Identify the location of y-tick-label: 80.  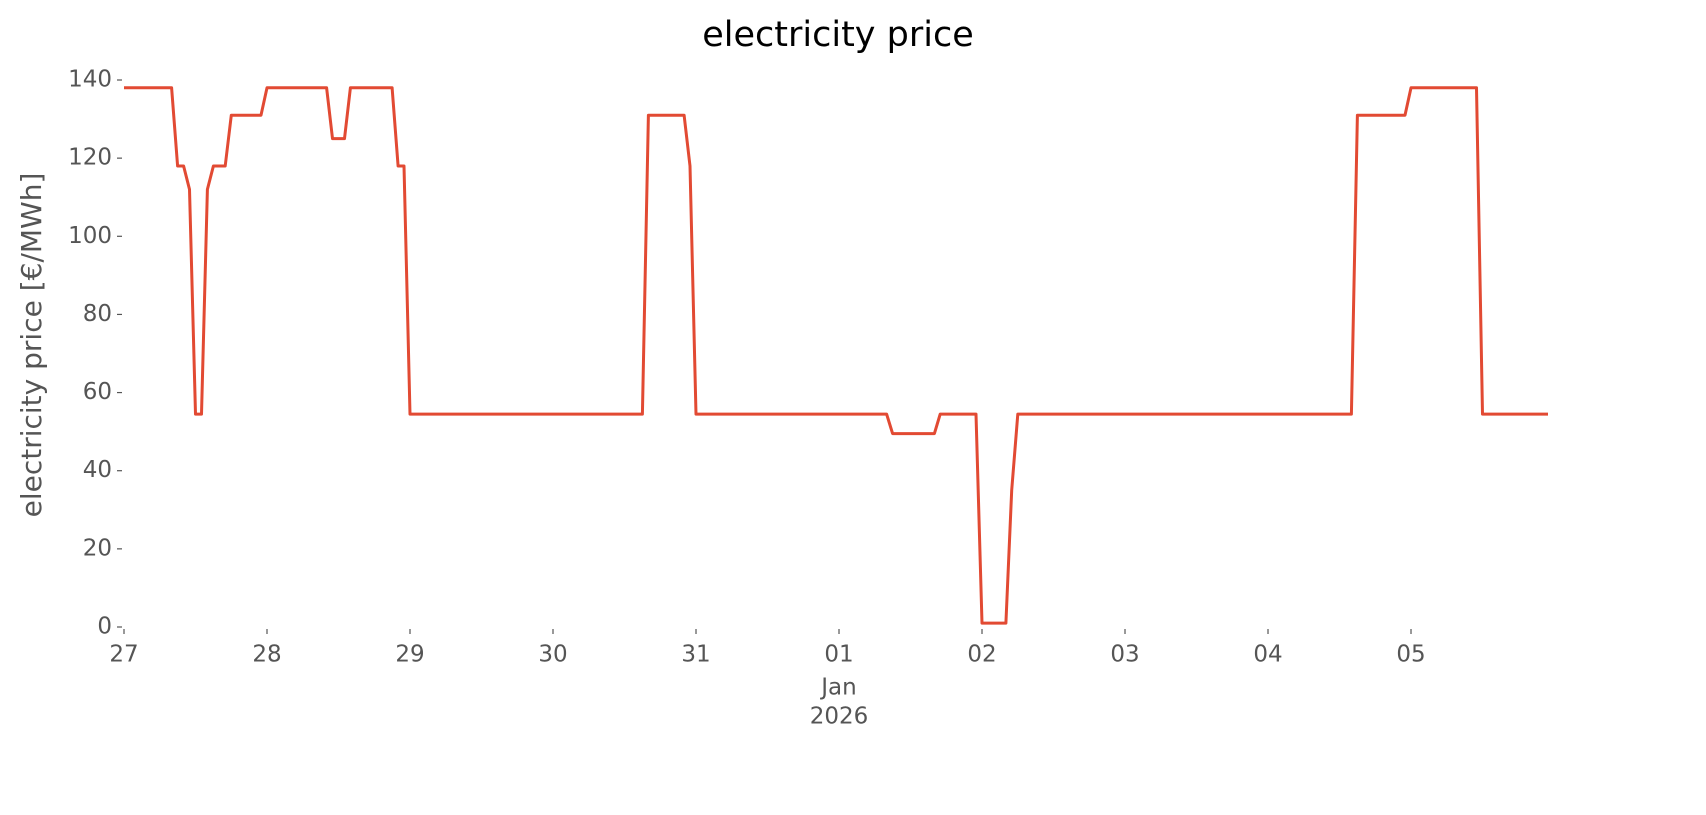
(97, 314).